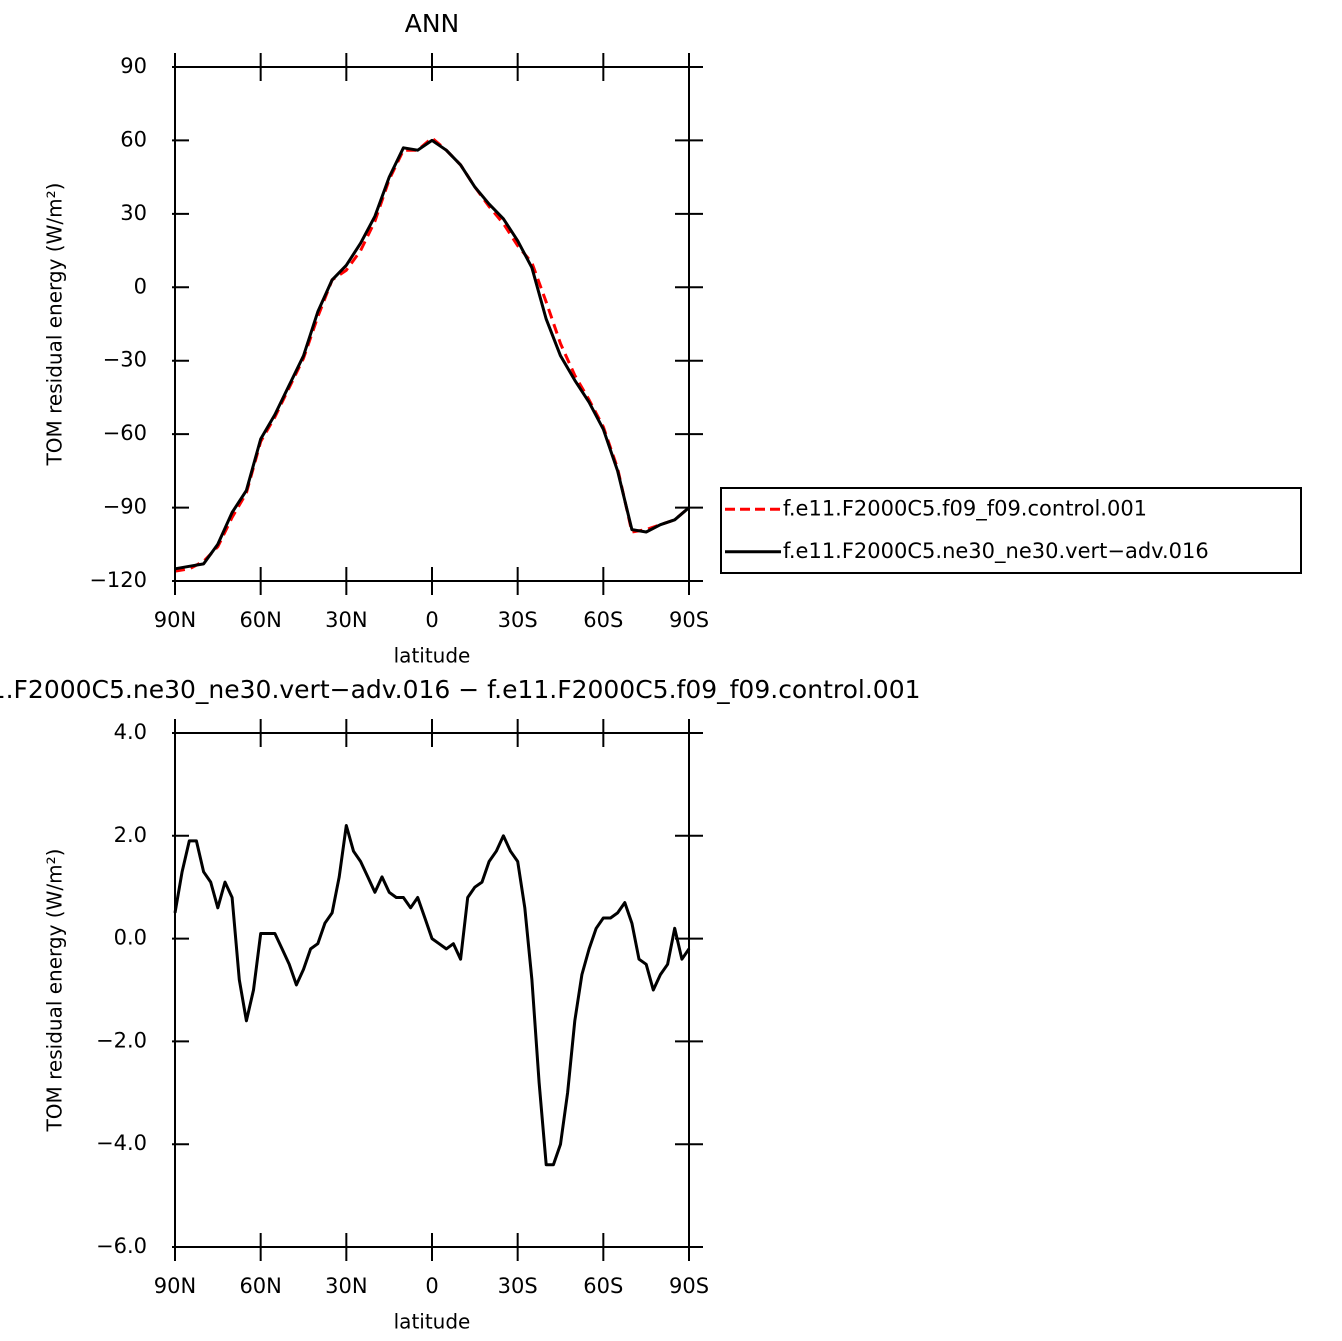 Image resolution: width=1342 pixels, height=1341 pixels. Describe the element at coordinates (125, 433) in the screenshot. I see `y-tick-label: −60` at that location.